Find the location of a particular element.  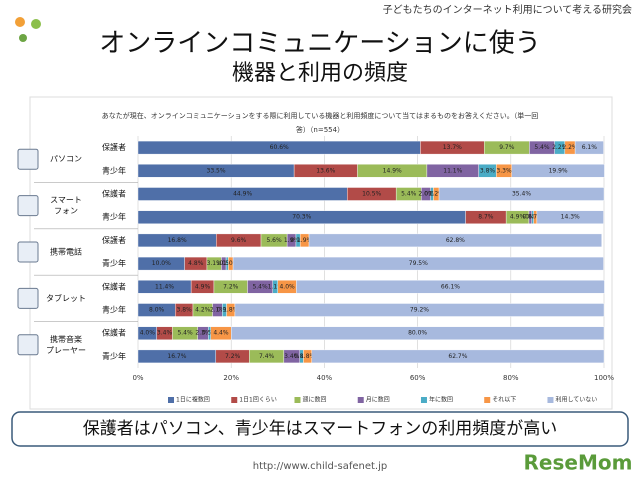

value-label: 7.4% is located at coordinates (267, 356).